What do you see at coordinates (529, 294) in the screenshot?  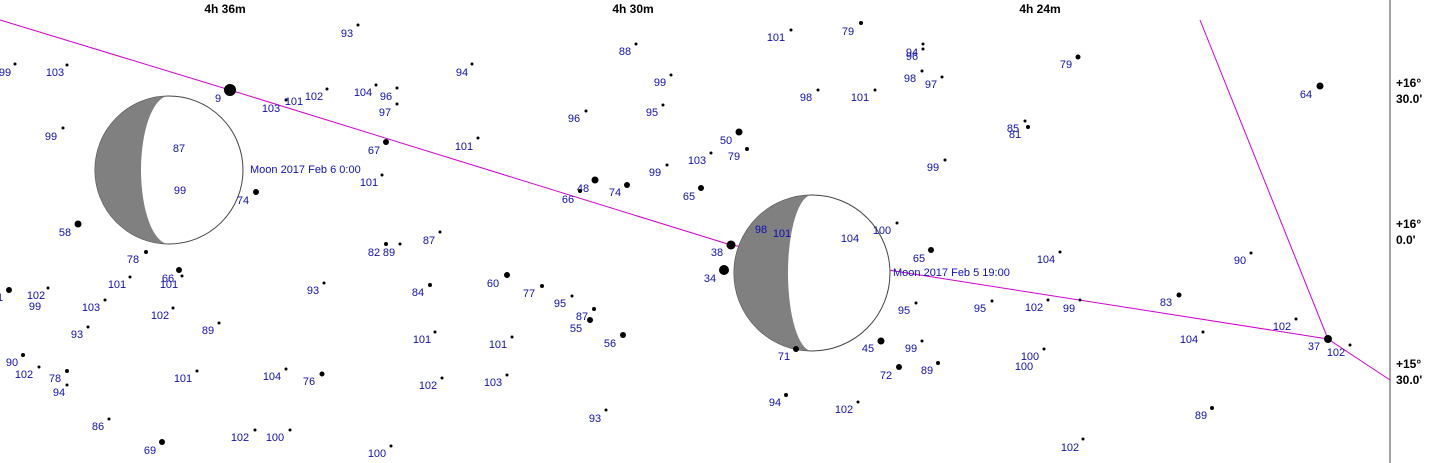 I see `star-label: 77` at bounding box center [529, 294].